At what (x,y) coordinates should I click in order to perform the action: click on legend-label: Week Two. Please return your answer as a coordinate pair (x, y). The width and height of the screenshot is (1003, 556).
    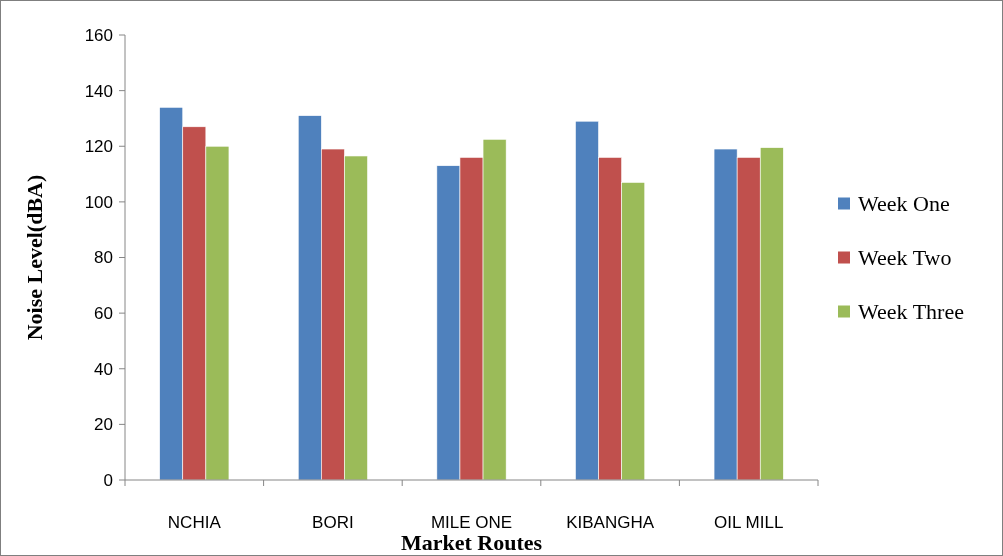
    Looking at the image, I should click on (905, 258).